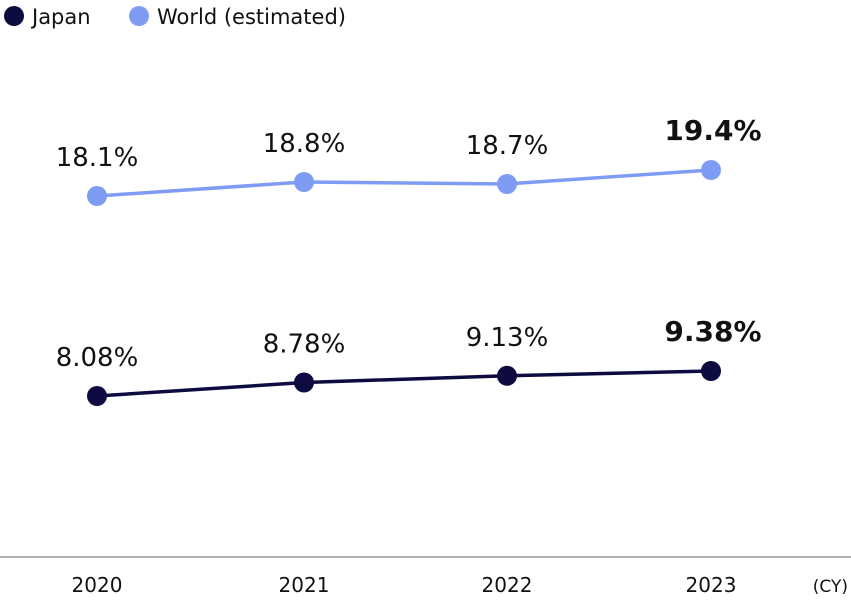 The width and height of the screenshot is (851, 603). I want to click on x-tick-label-2022: 2022, so click(507, 585).